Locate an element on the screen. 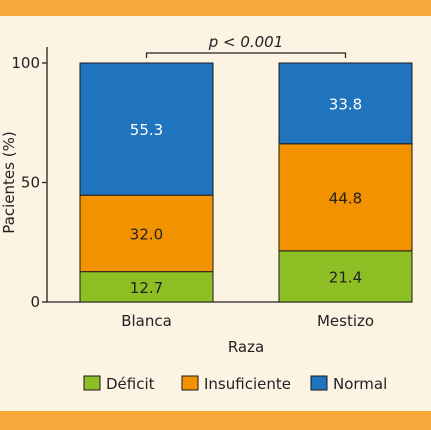 This screenshot has height=430, width=431. legend-label: Normal is located at coordinates (360, 384).